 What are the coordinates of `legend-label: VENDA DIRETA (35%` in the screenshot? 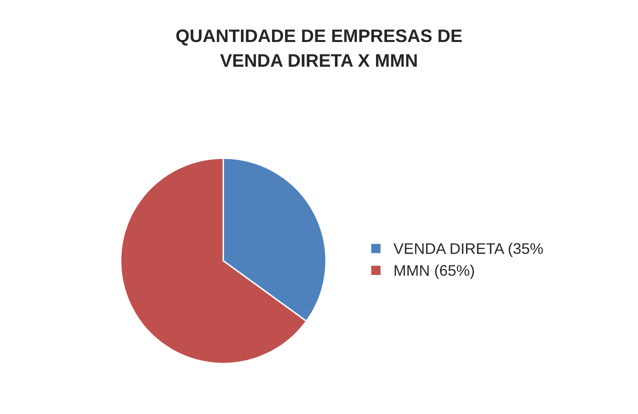 It's located at (468, 249).